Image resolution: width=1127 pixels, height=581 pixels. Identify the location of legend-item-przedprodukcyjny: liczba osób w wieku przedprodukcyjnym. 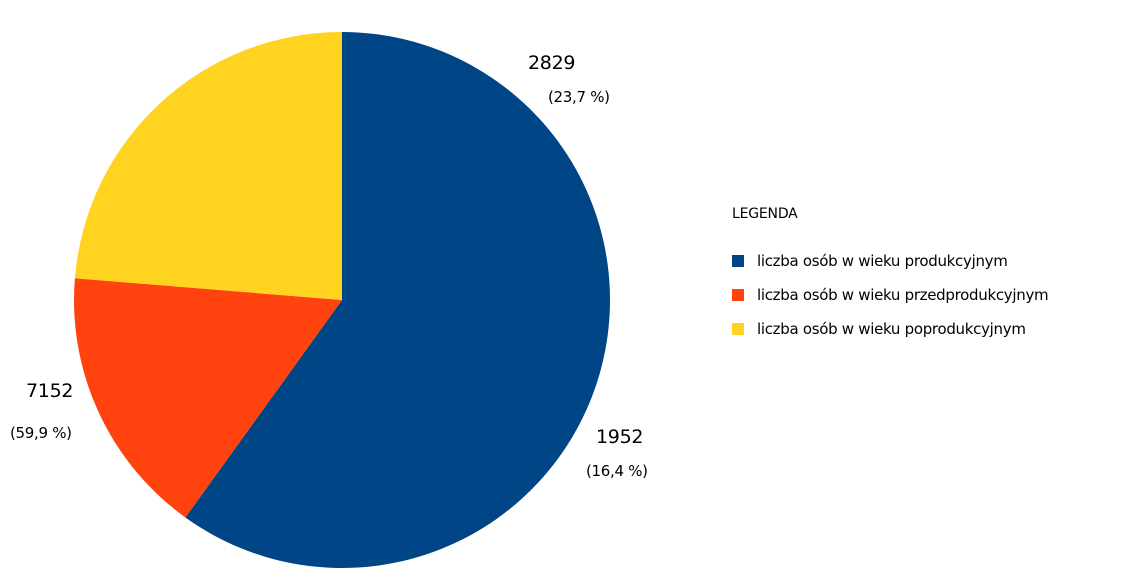
(890, 295).